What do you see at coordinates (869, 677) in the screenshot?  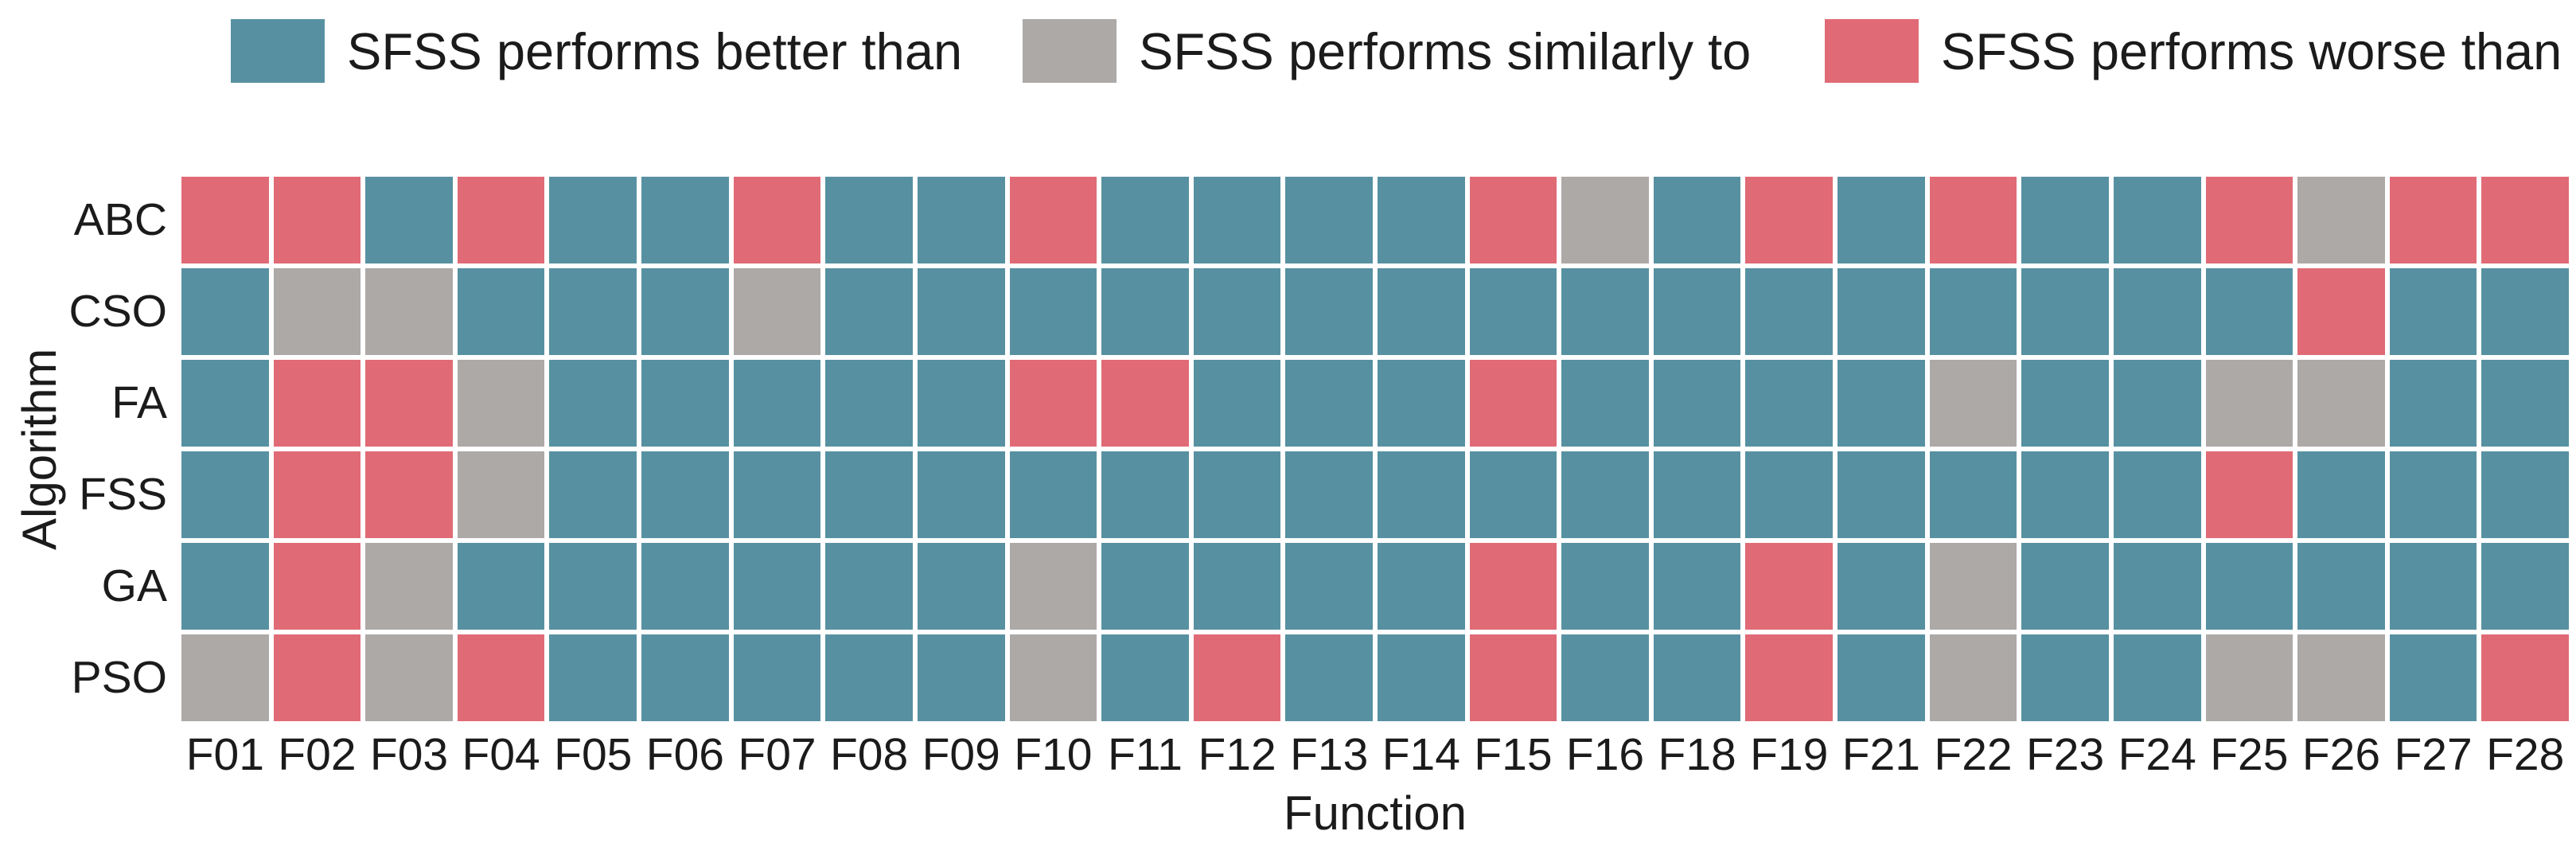 I see `heatmap-cell-PSO-F08` at bounding box center [869, 677].